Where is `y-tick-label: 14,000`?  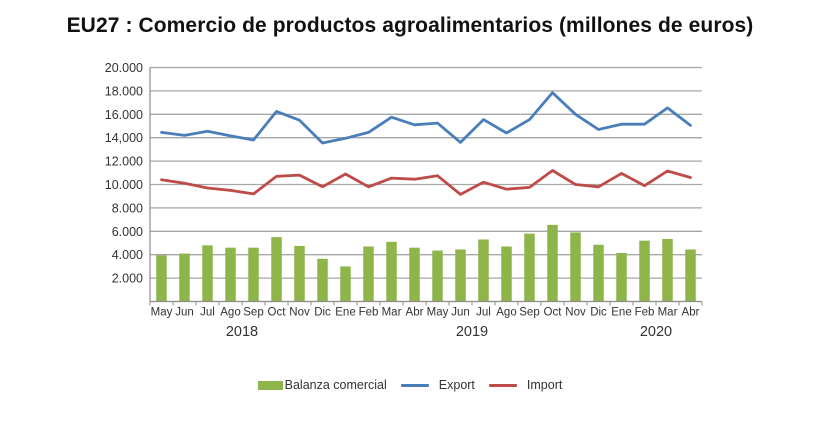
y-tick-label: 14,000 is located at coordinates (124, 138).